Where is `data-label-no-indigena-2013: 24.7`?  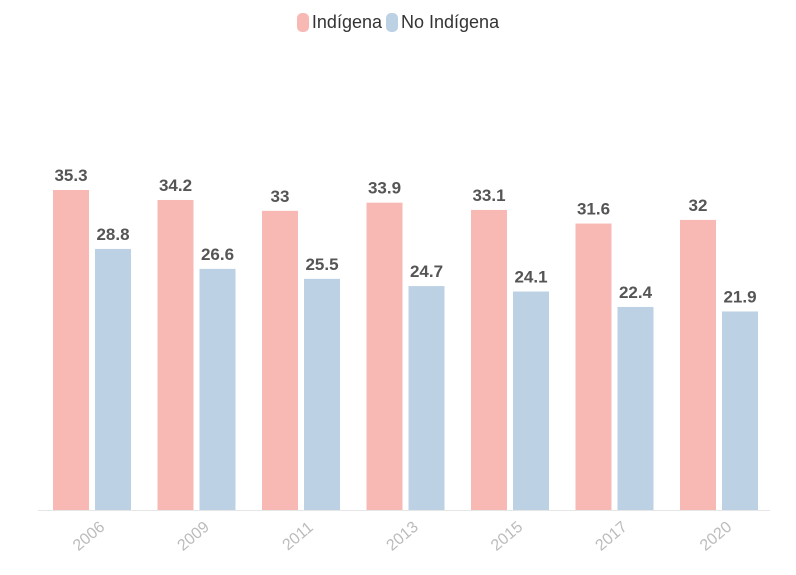 data-label-no-indigena-2013: 24.7 is located at coordinates (426, 271).